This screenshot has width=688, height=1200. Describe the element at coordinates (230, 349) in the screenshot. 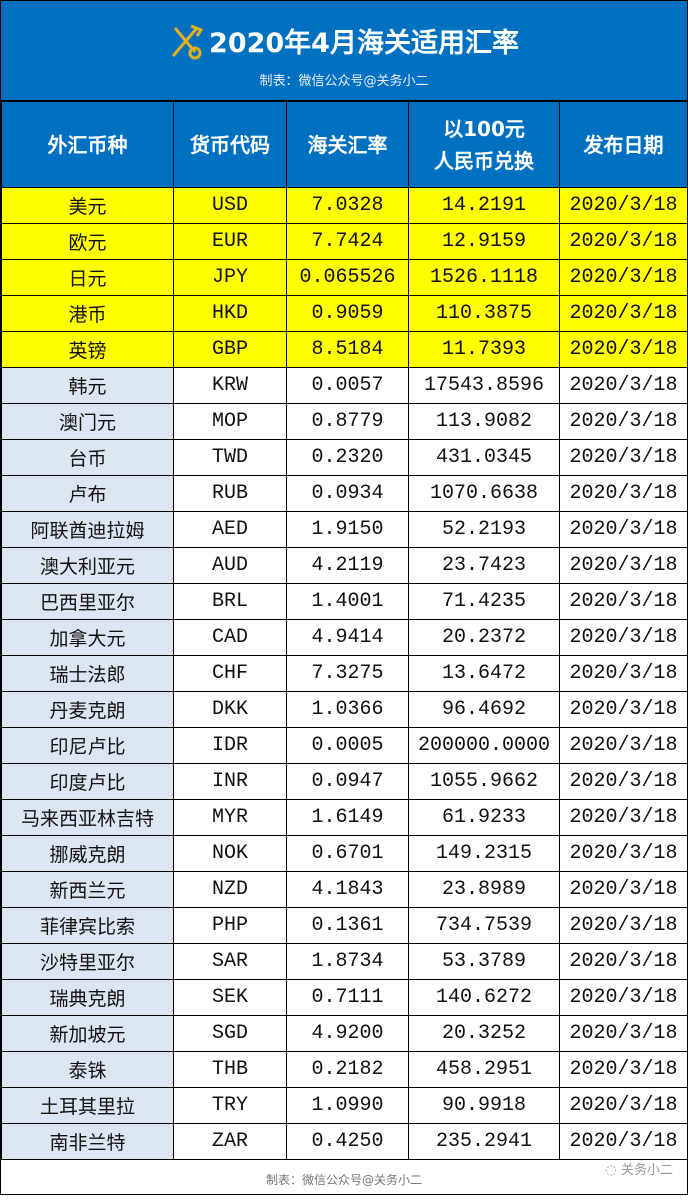

I see `currency-code-cell: GBP` at that location.